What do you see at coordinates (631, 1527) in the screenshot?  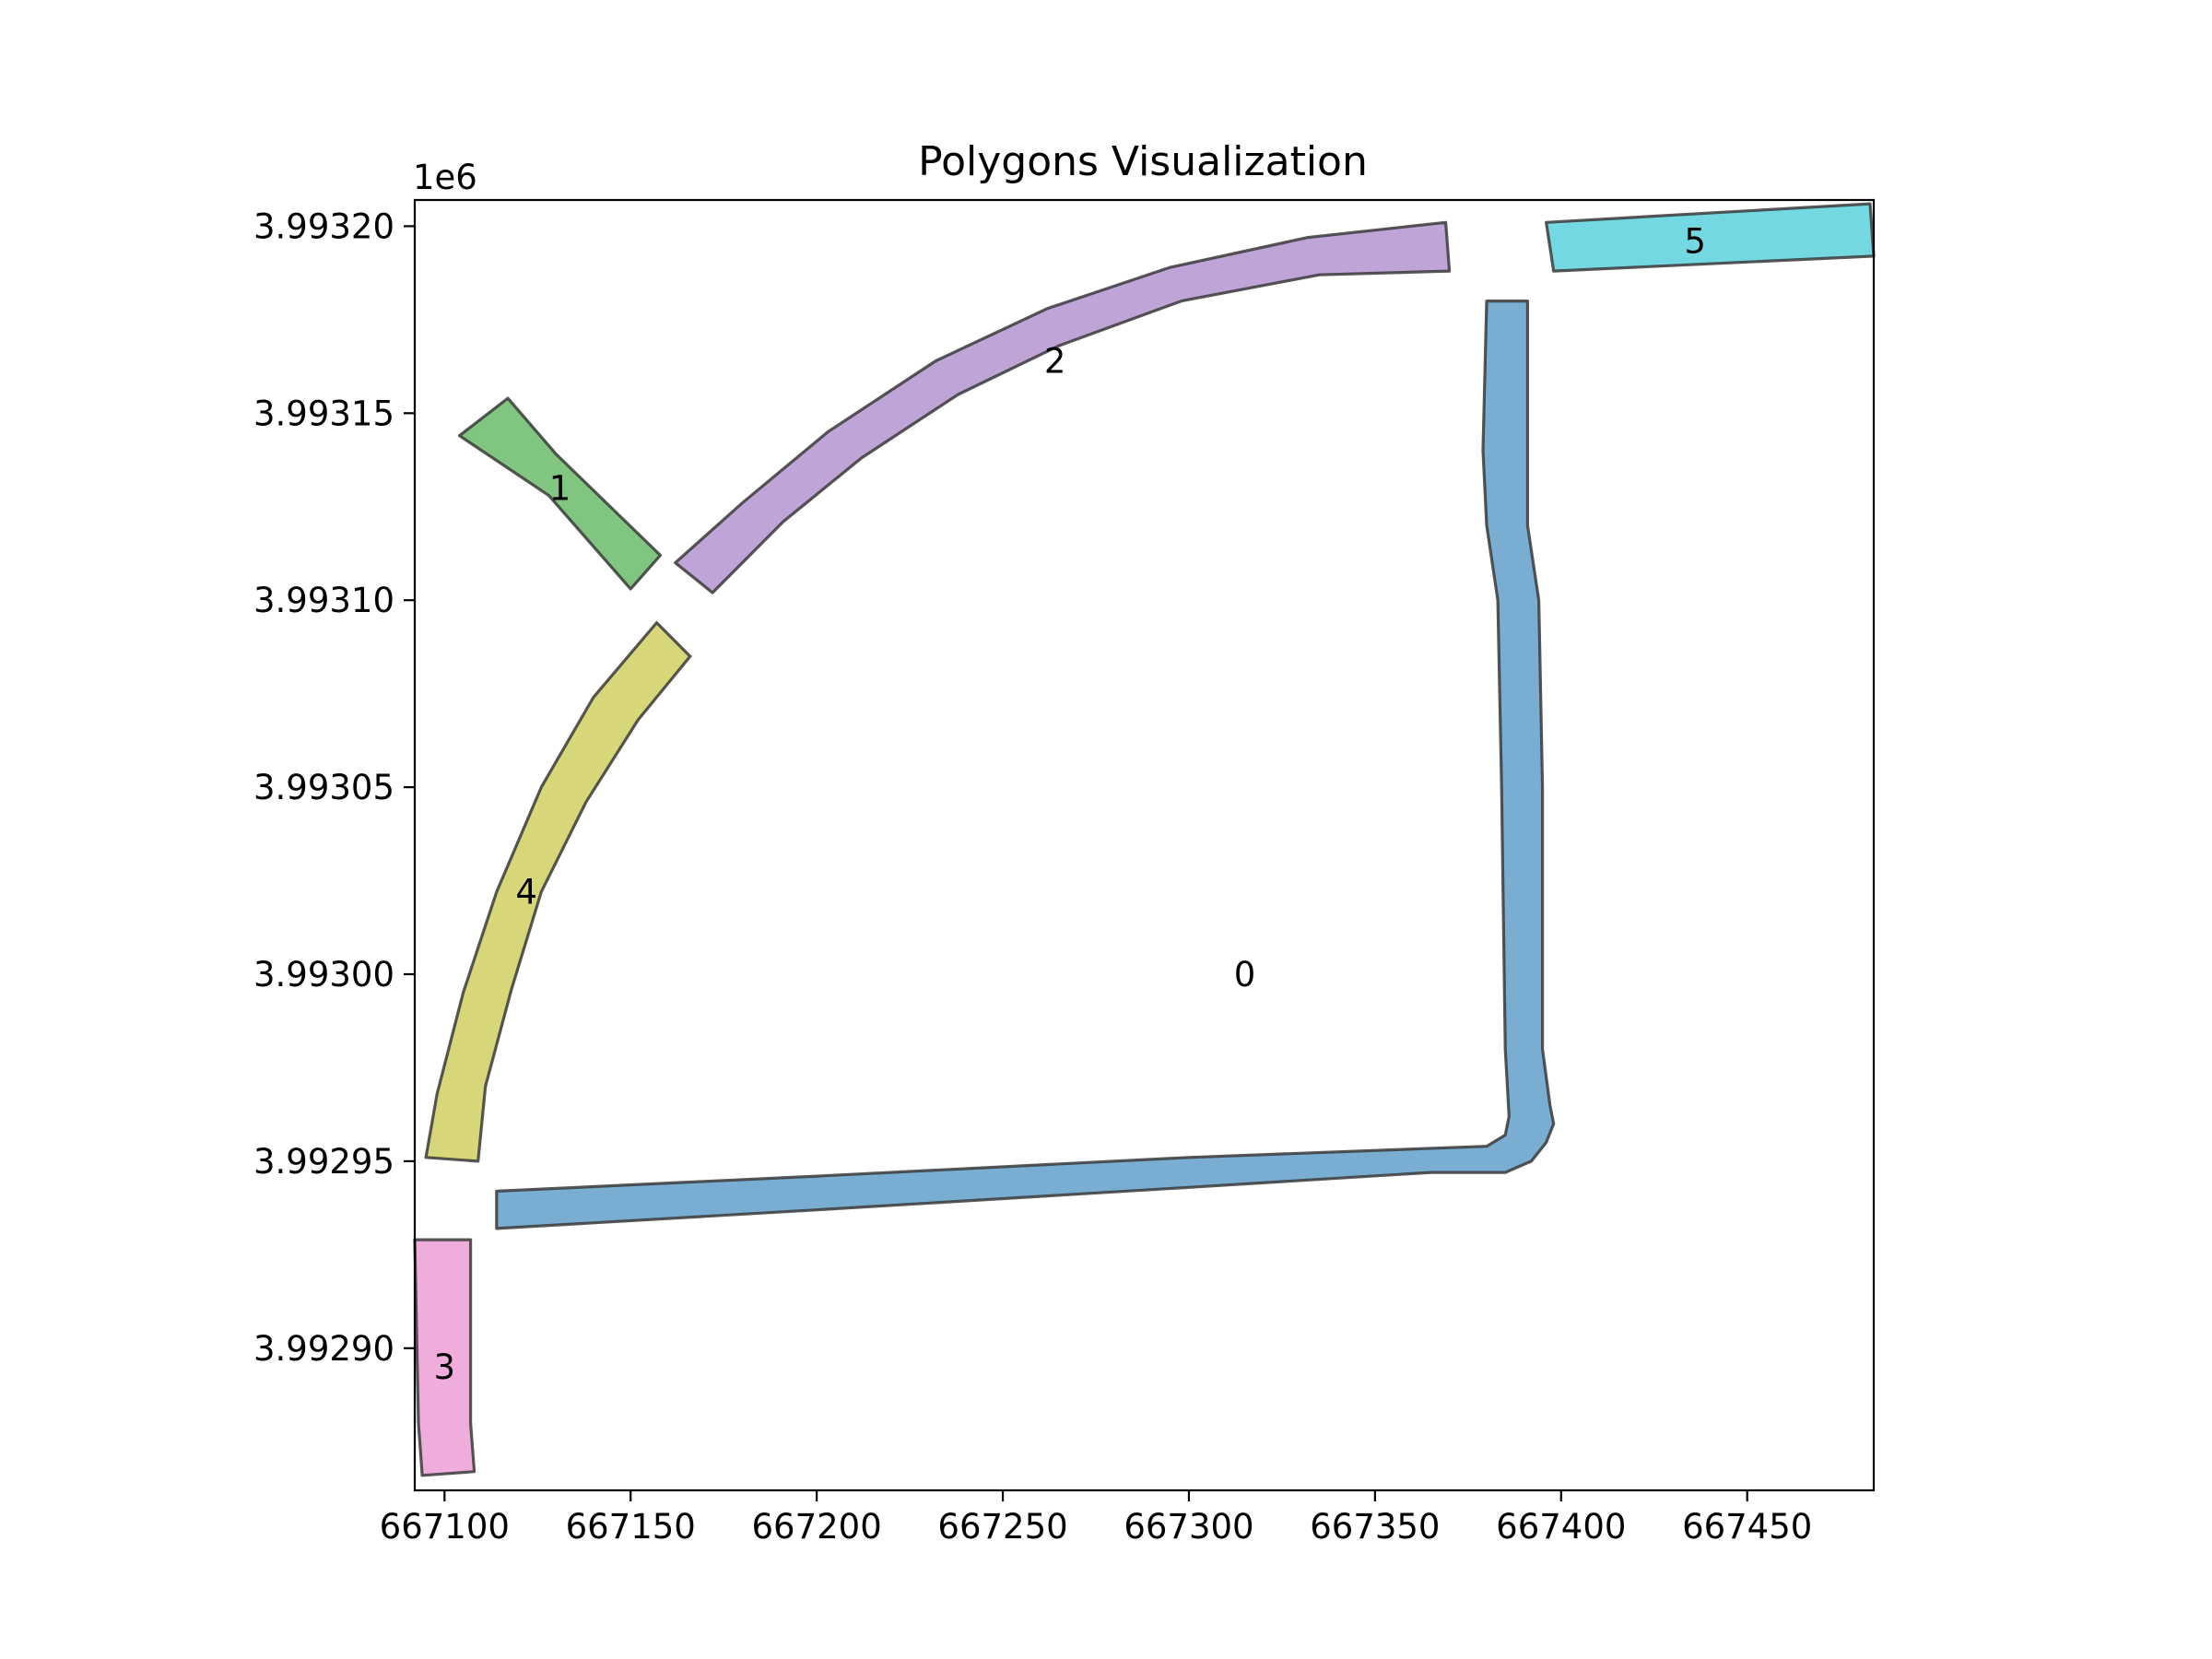 I see `x-tick-label: 667150` at bounding box center [631, 1527].